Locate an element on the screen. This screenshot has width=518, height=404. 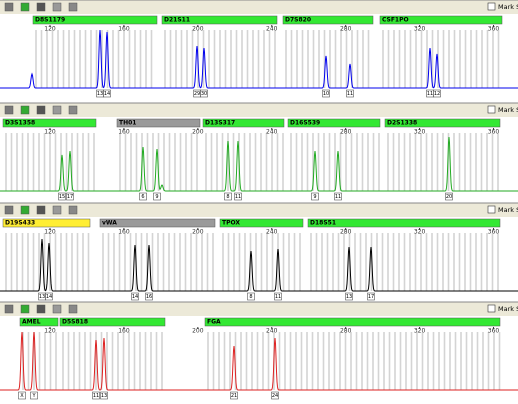
allele-label: X is located at coordinates (22, 396).